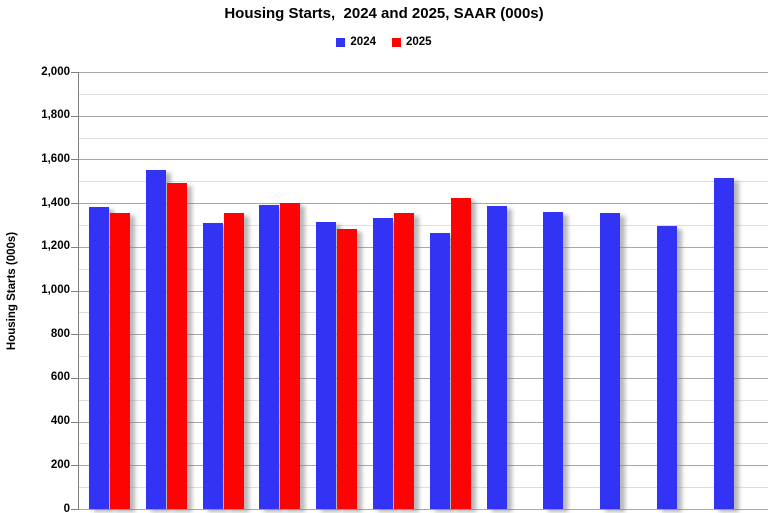 Image resolution: width=768 pixels, height=513 pixels. Describe the element at coordinates (439, 370) in the screenshot. I see `bar-2024-group7` at that location.